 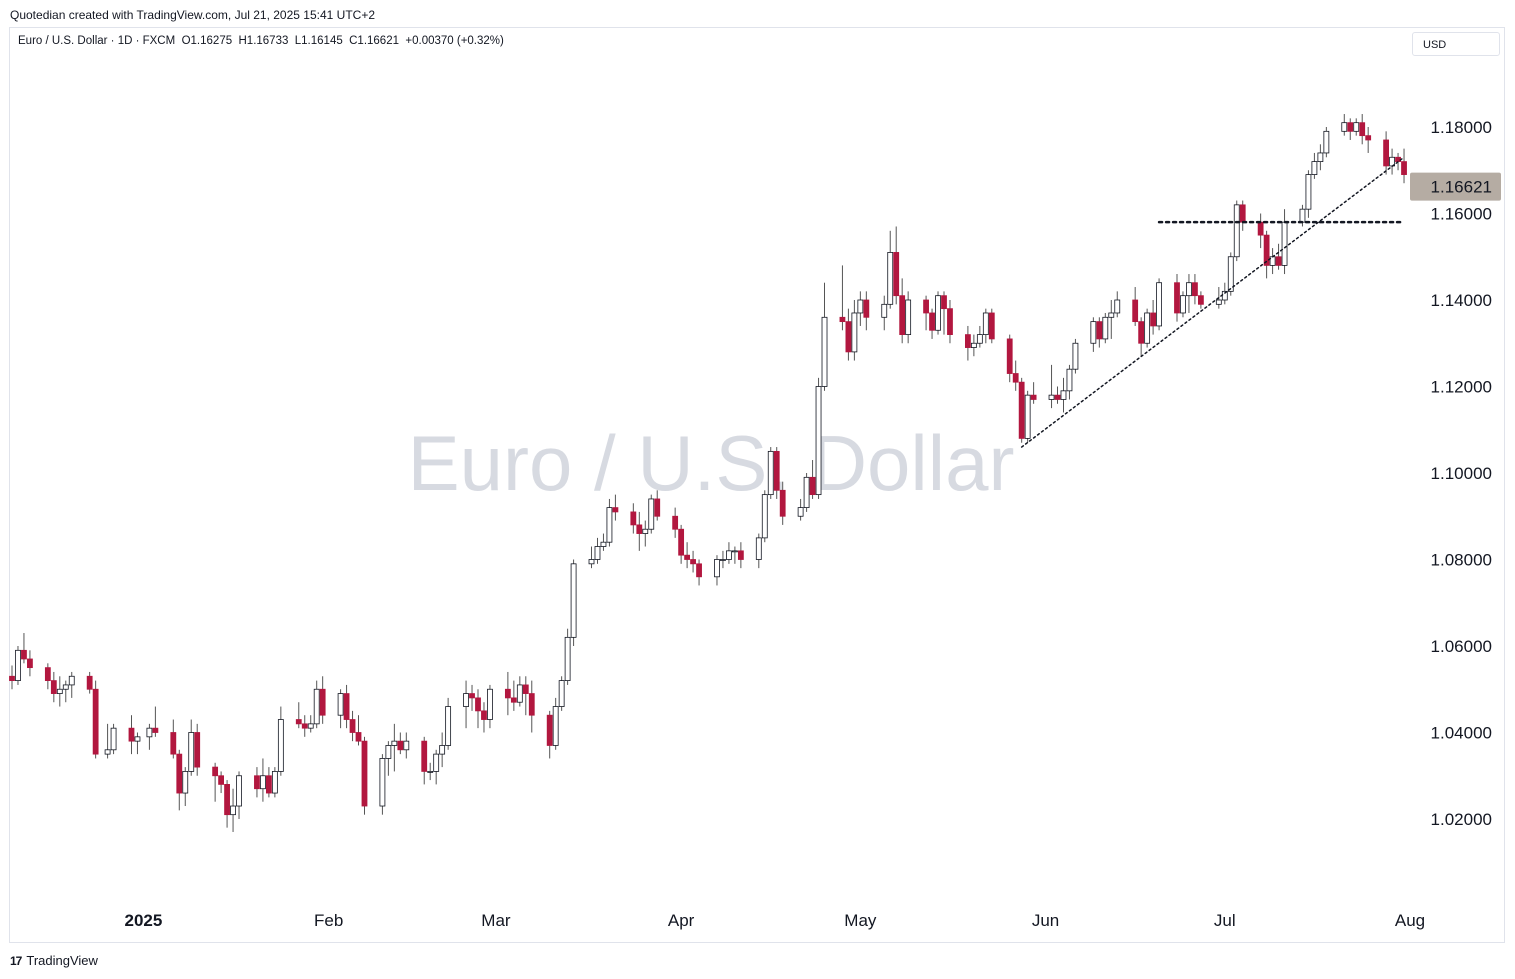 I want to click on currency-button: USD, so click(x=1456, y=44).